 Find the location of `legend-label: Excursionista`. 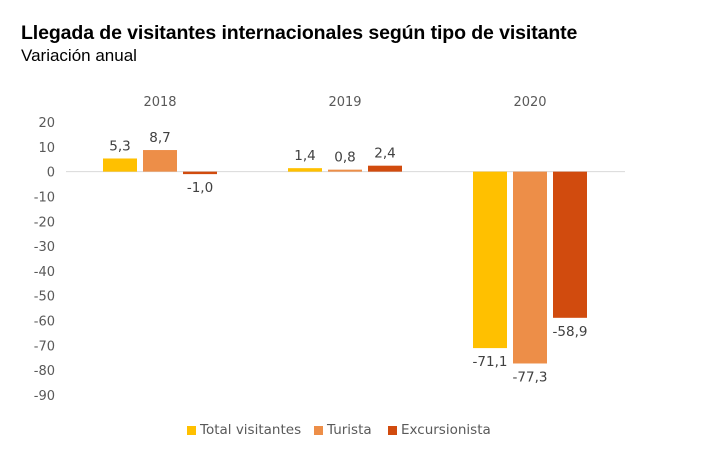

legend-label: Excursionista is located at coordinates (446, 430).